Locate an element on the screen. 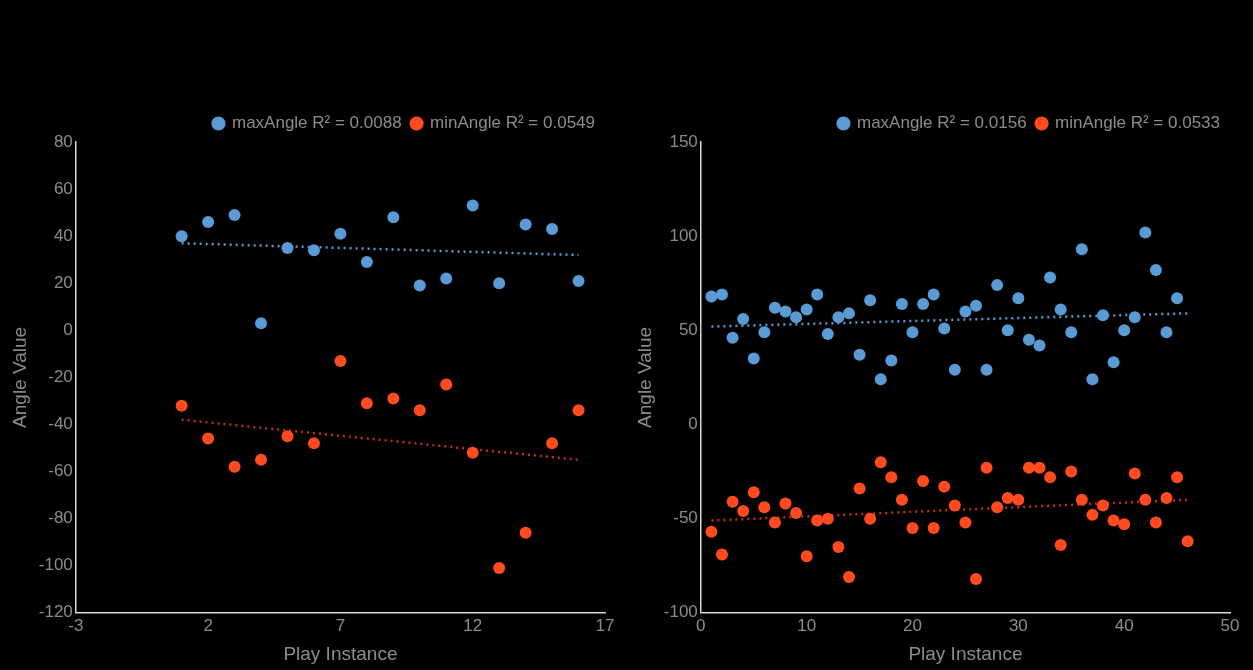  y-tick-label: 60 is located at coordinates (63, 188).